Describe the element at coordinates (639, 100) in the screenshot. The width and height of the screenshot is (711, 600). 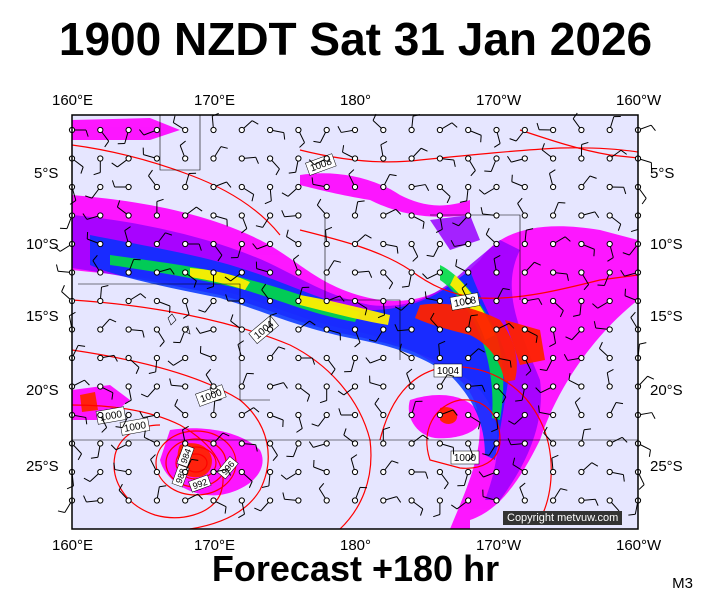
I see `axis-top-160w: 160°W` at that location.